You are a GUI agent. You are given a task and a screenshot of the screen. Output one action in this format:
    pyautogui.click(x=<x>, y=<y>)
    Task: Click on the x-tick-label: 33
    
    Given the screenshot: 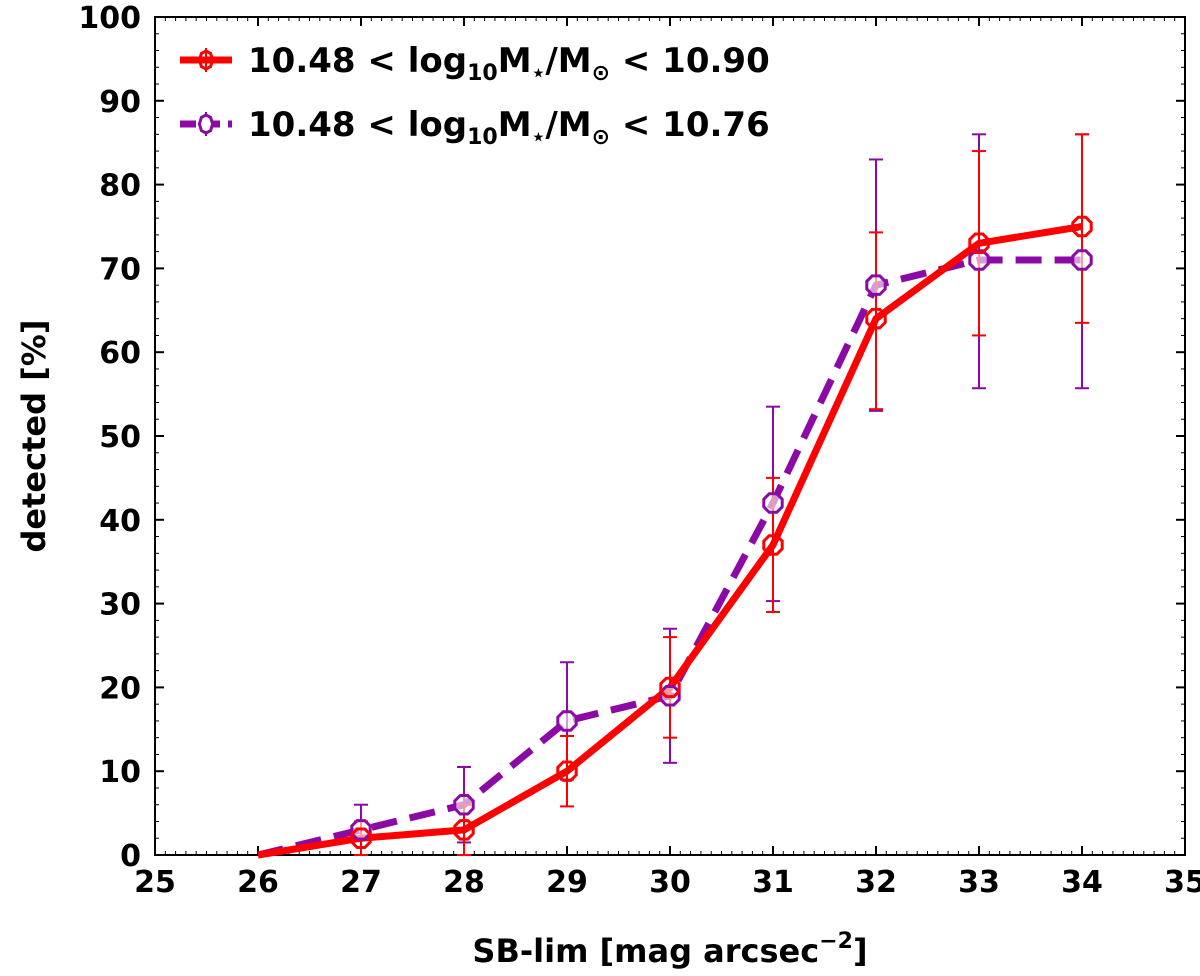 What is the action you would take?
    pyautogui.click(x=979, y=882)
    